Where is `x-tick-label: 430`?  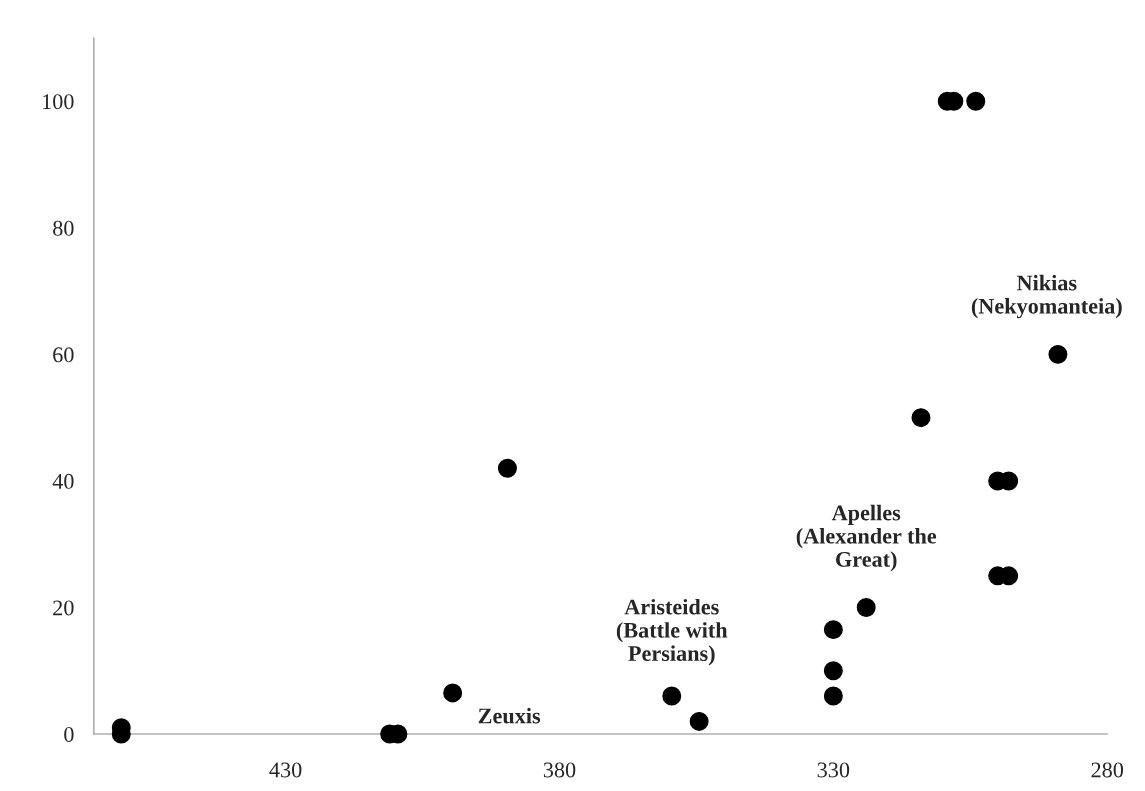 x-tick-label: 430 is located at coordinates (285, 770).